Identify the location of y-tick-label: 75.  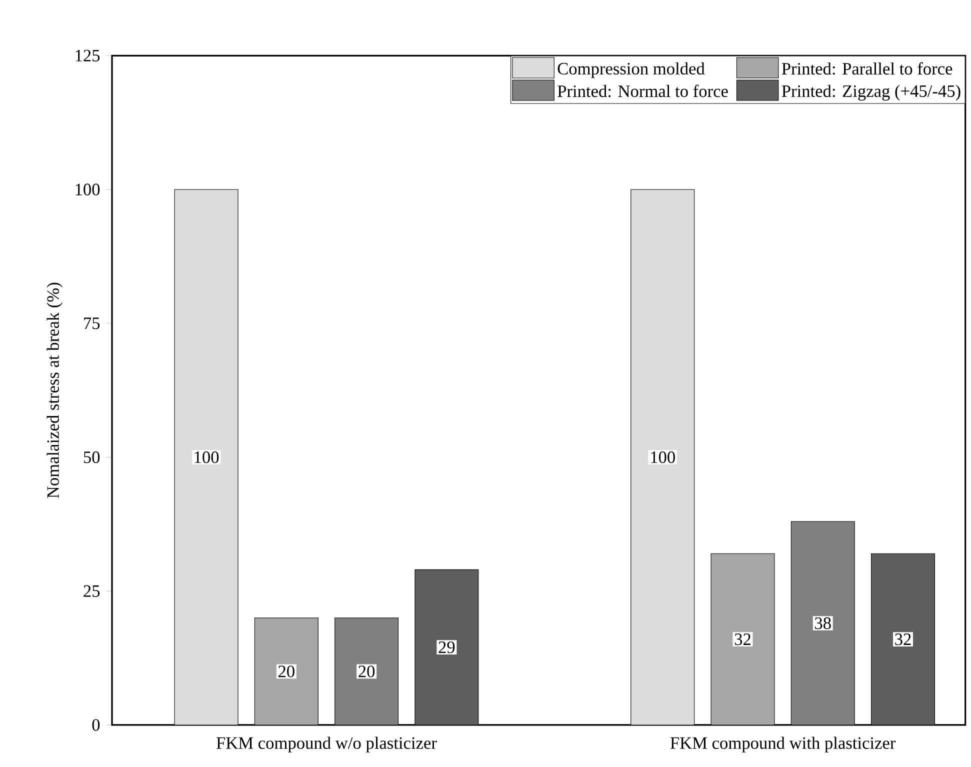
(92, 324).